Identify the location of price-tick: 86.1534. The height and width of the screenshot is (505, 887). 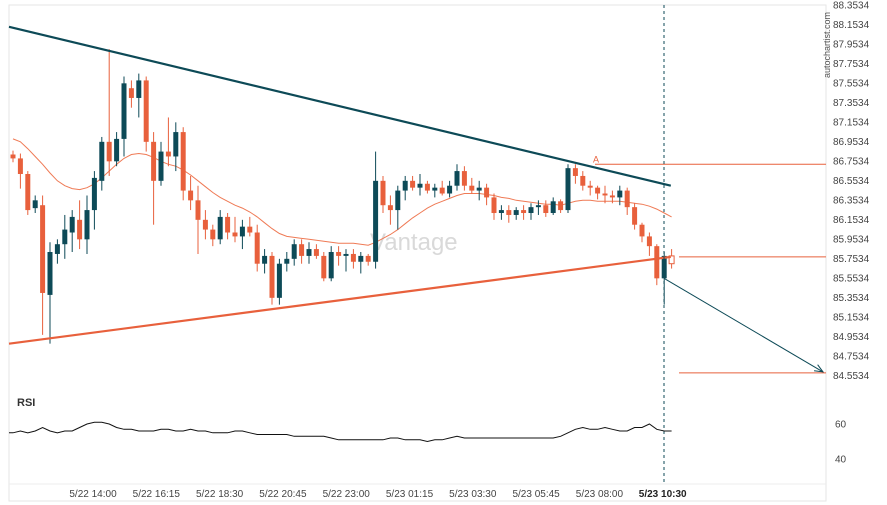
(851, 220).